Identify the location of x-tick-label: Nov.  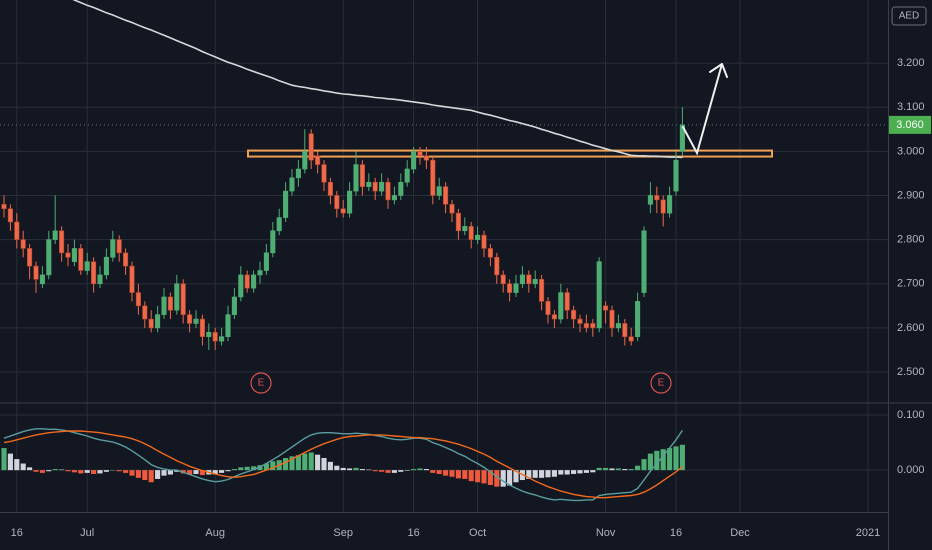
(606, 533).